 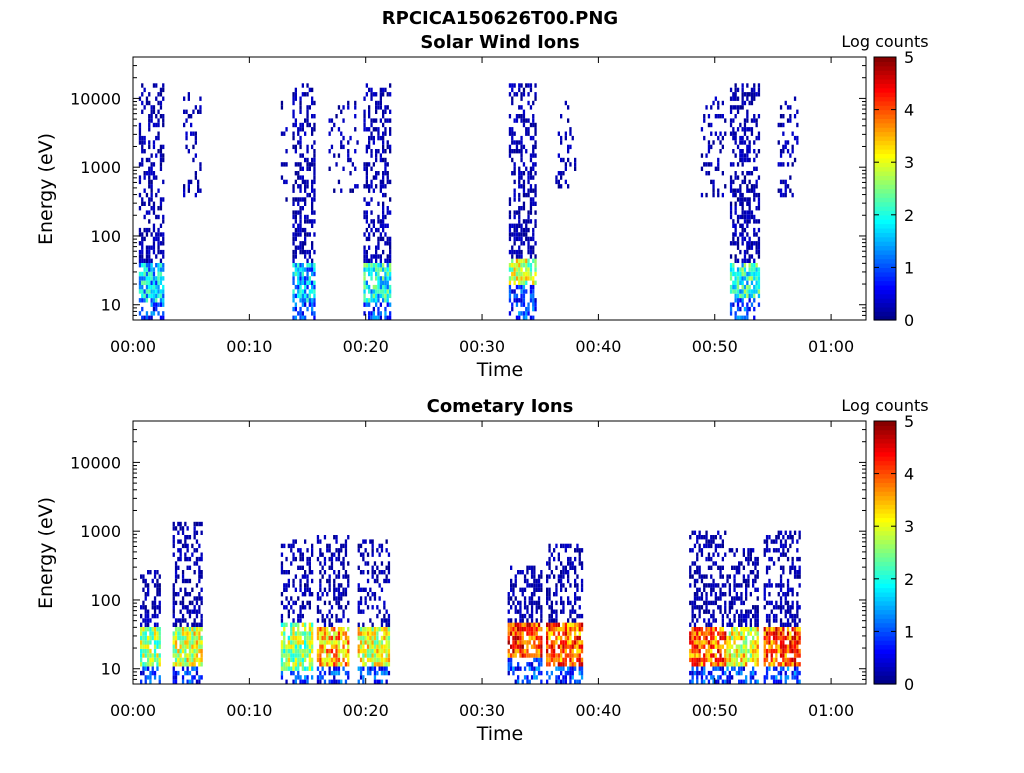 I want to click on solar-wind-title: Solar Wind Ions, so click(x=499, y=42).